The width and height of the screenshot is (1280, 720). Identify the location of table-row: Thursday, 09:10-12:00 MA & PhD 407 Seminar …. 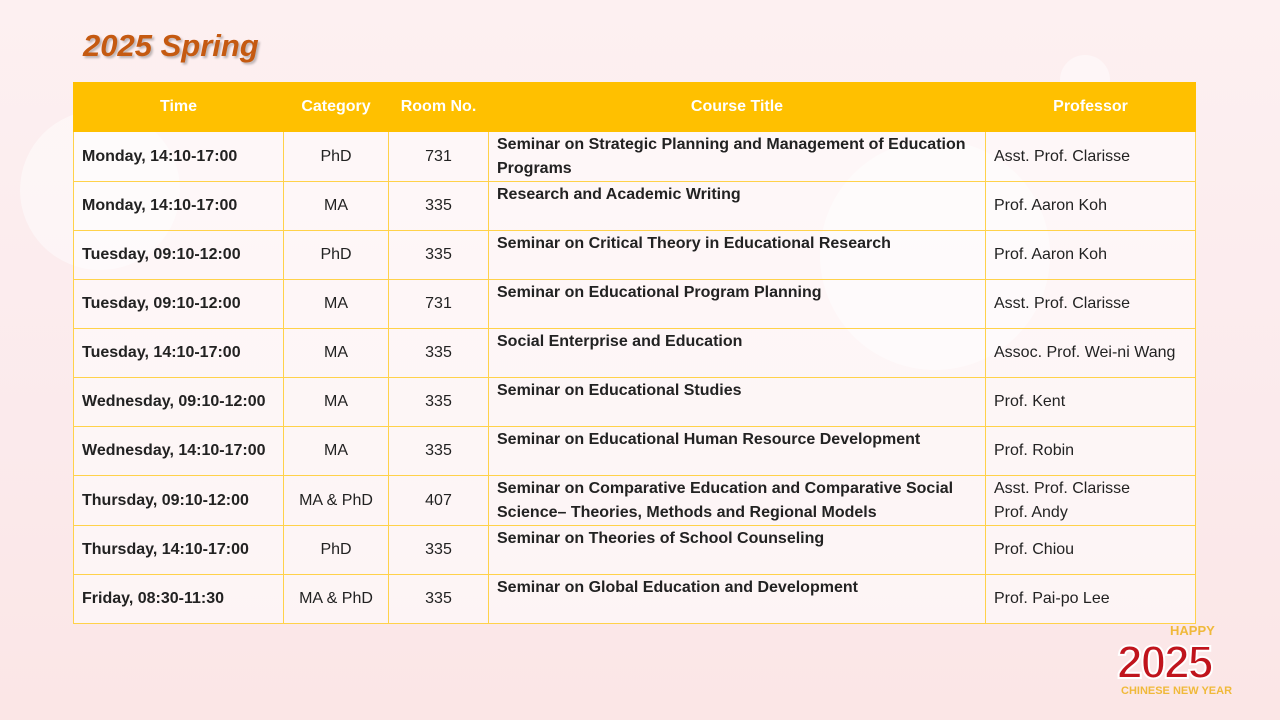
(634, 500).